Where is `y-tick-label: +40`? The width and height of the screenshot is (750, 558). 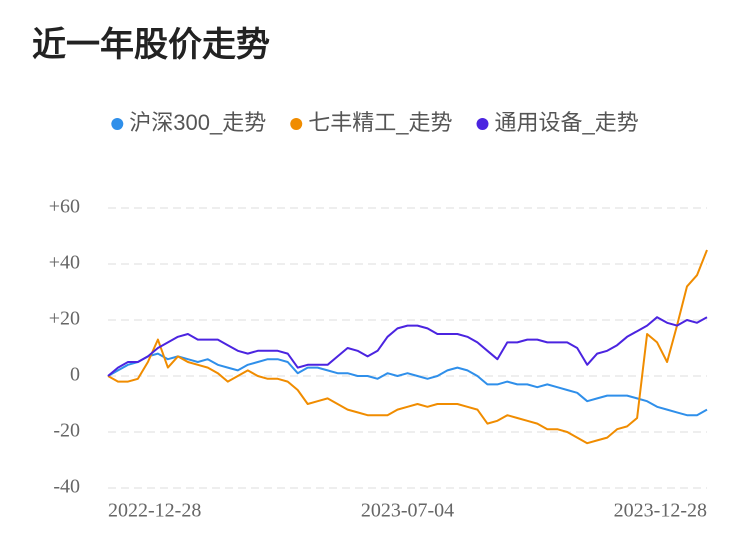
y-tick-label: +40 is located at coordinates (64, 263).